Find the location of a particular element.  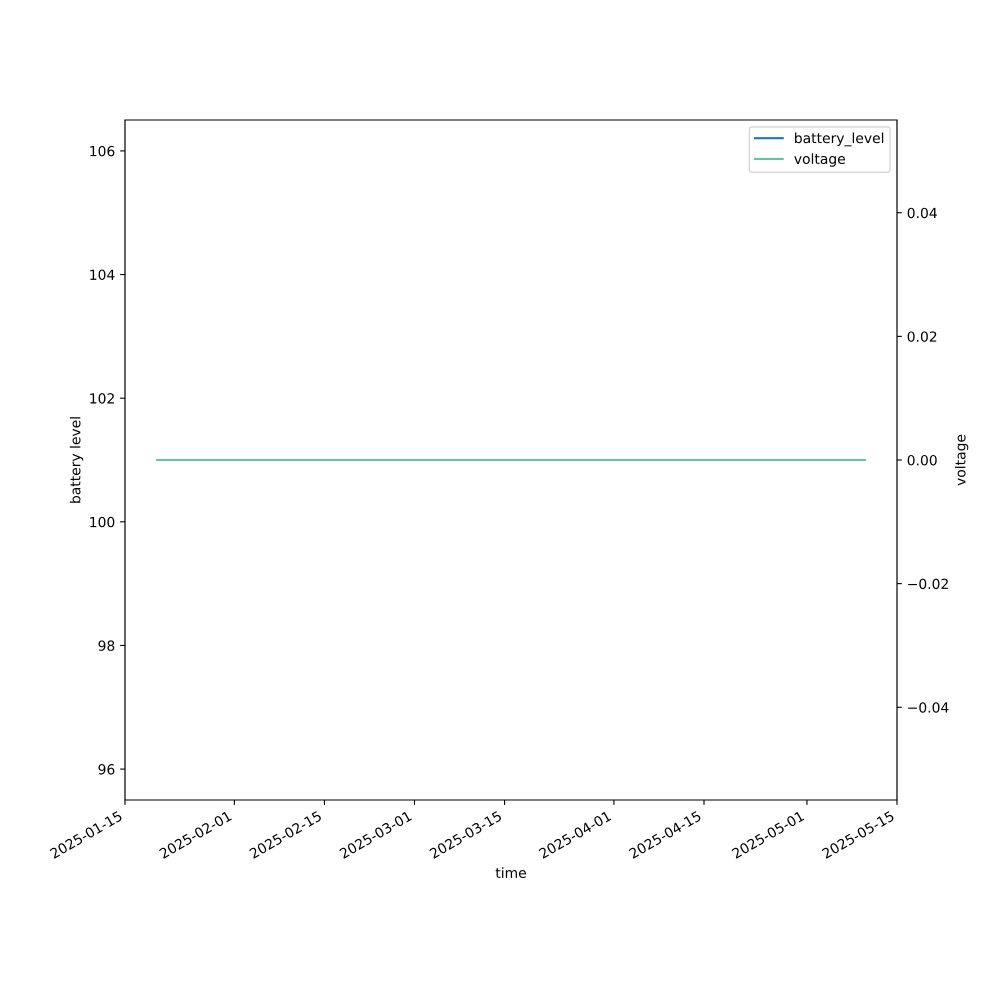

x-axis-title: time is located at coordinates (511, 872).